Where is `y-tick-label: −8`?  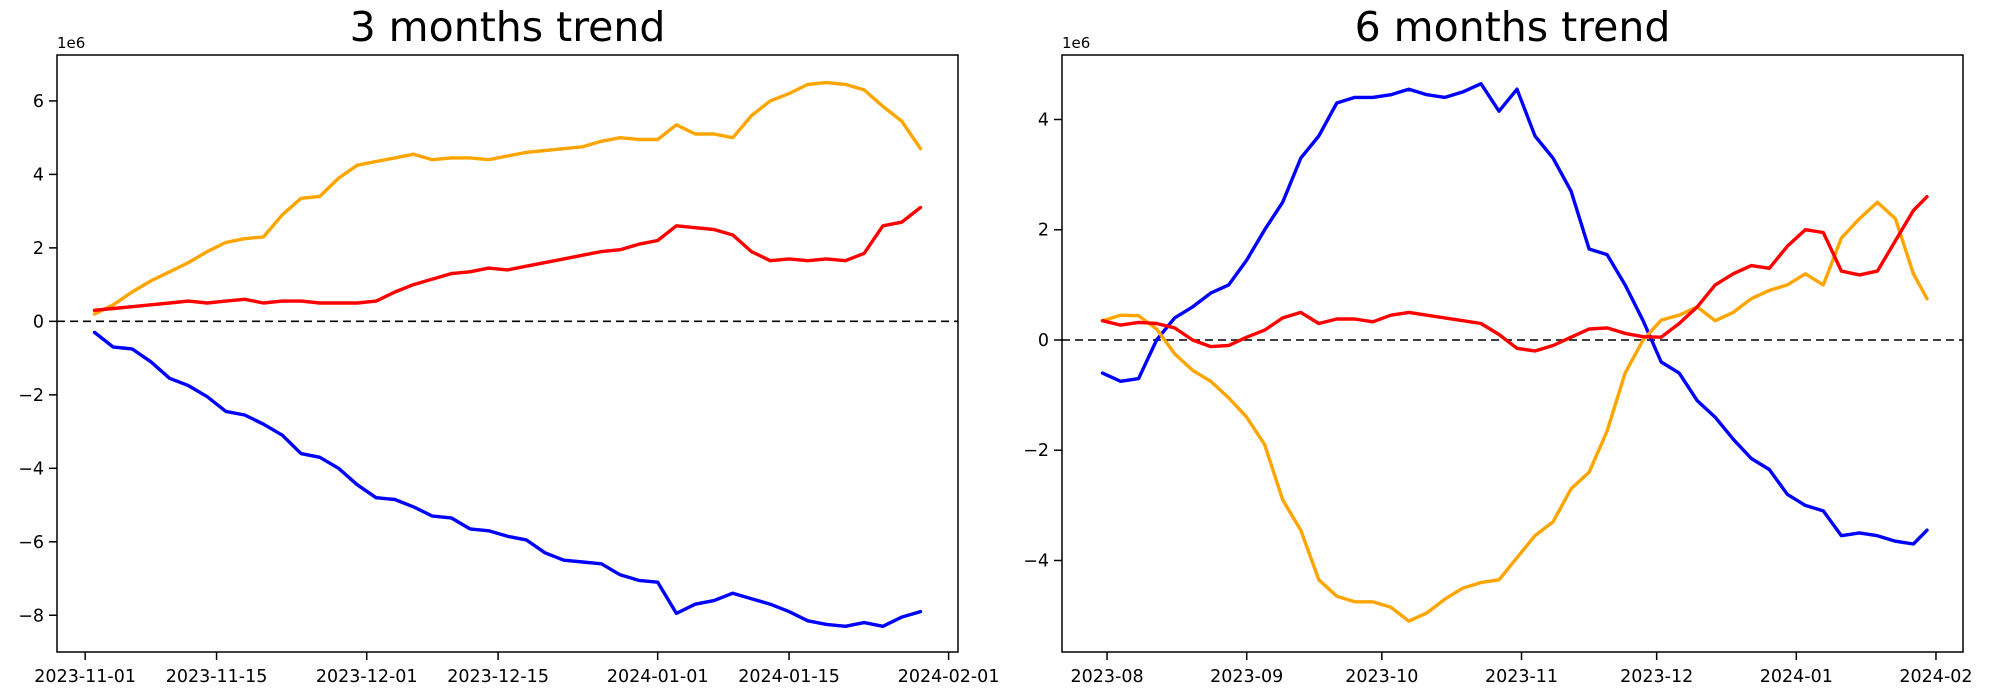 y-tick-label: −8 is located at coordinates (31, 616).